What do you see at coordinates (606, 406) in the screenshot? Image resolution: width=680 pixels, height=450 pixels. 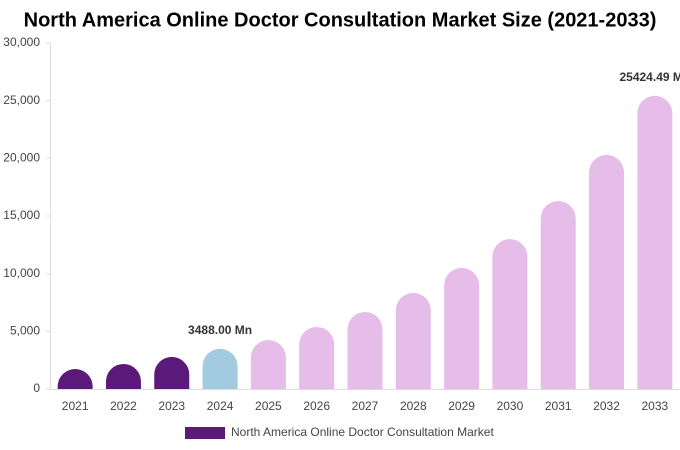 I see `x-tick-label: 2032` at bounding box center [606, 406].